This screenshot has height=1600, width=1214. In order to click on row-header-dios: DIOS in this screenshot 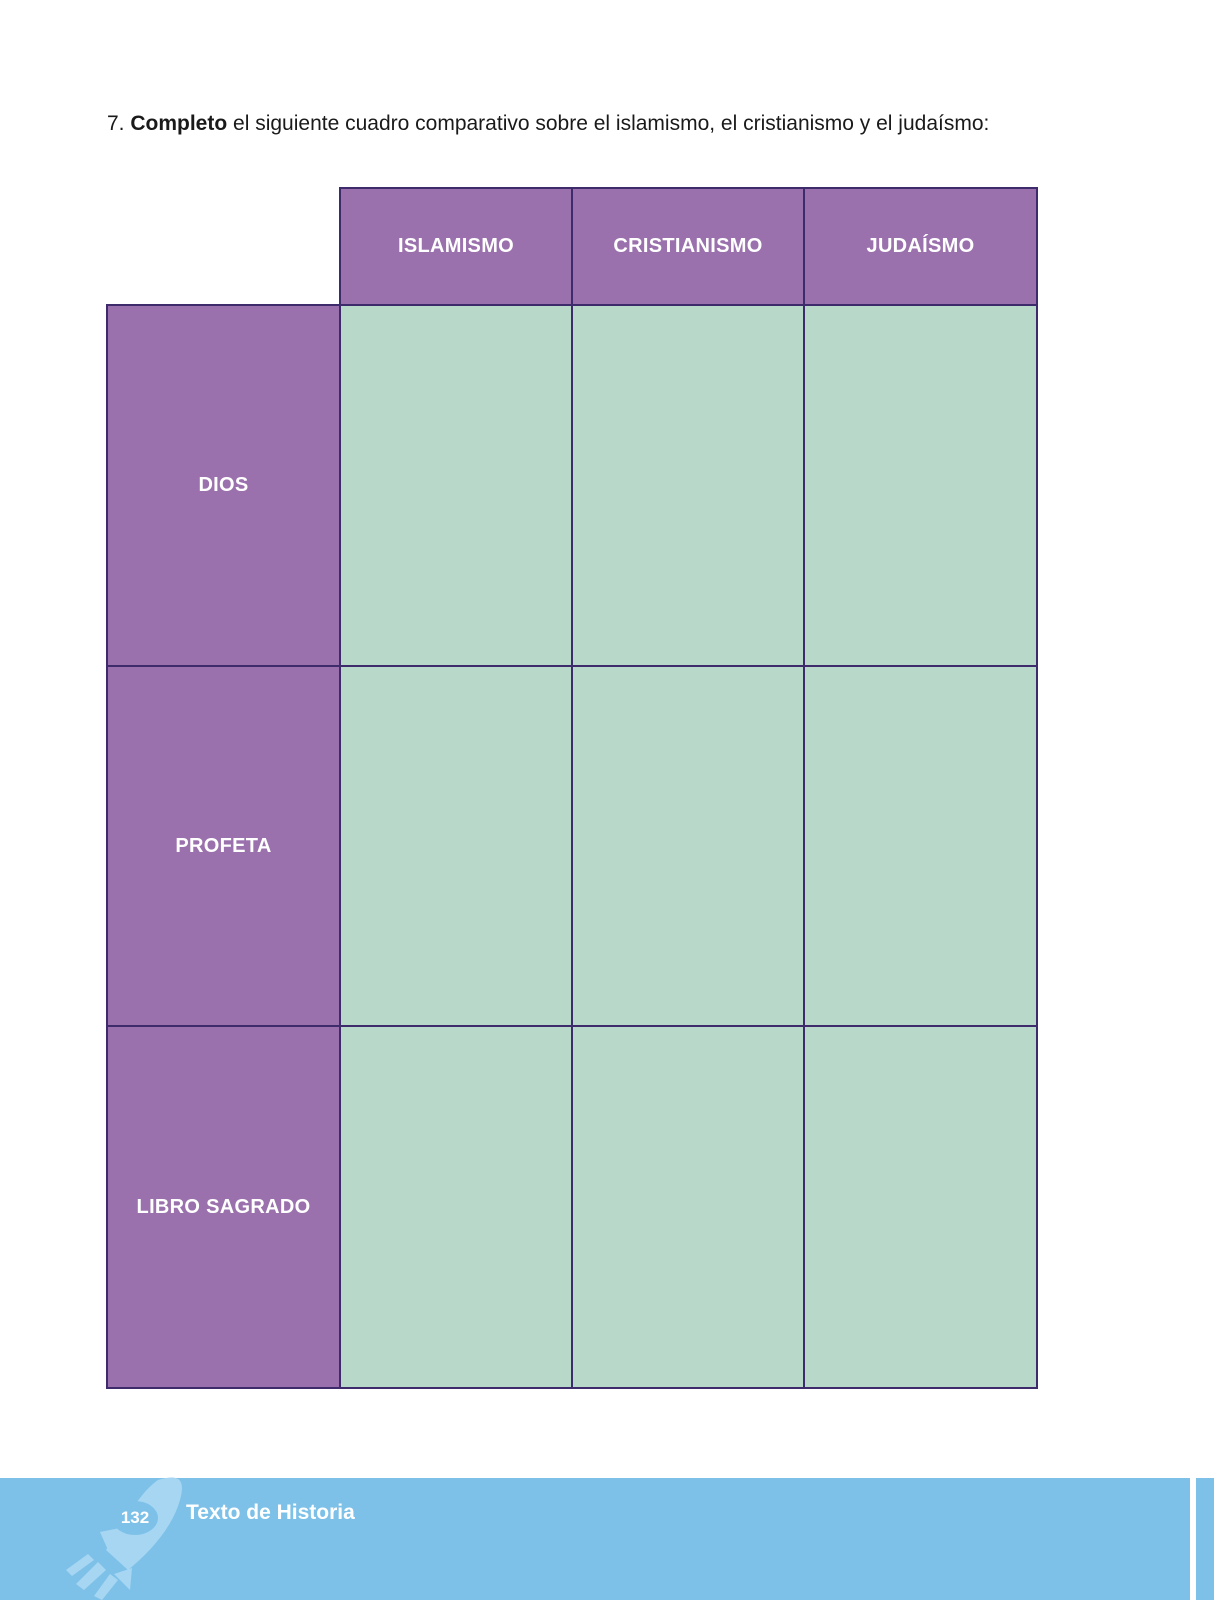, I will do `click(223, 485)`.